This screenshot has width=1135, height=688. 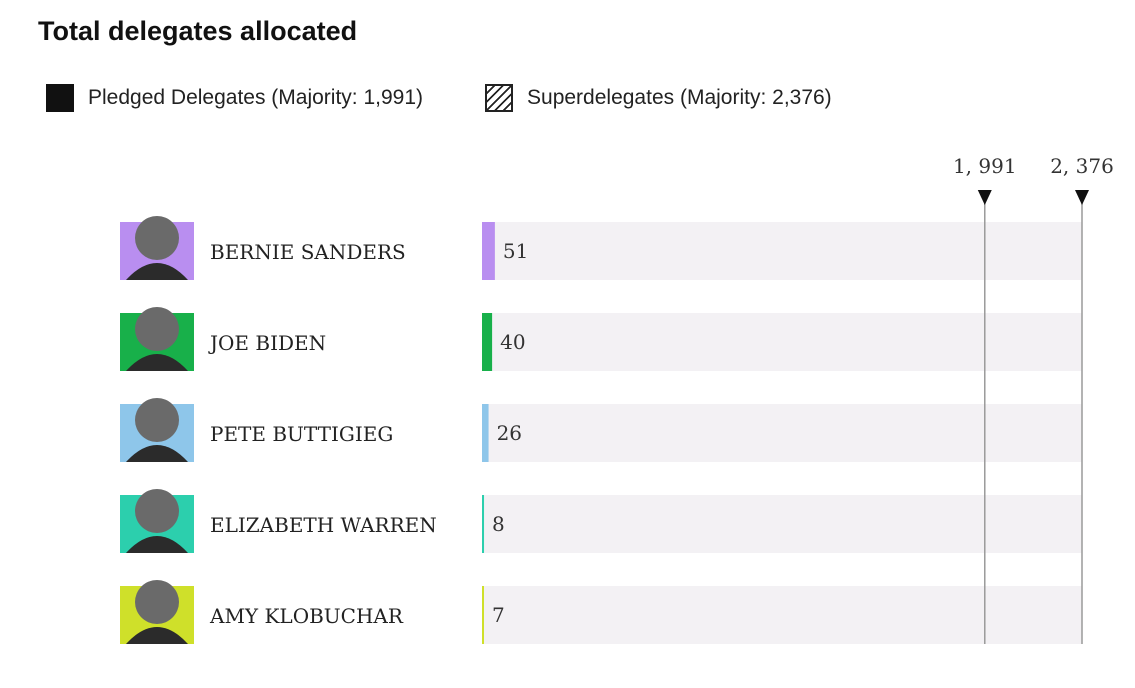 What do you see at coordinates (509, 433) in the screenshot?
I see `bar-value-label: 26` at bounding box center [509, 433].